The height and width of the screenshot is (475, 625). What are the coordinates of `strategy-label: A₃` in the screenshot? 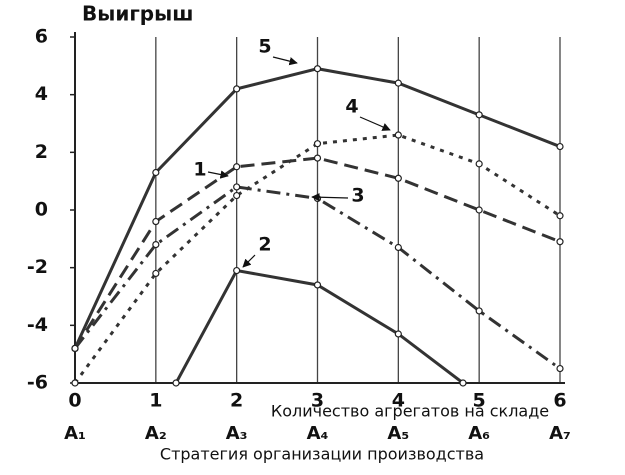 It's located at (237, 433).